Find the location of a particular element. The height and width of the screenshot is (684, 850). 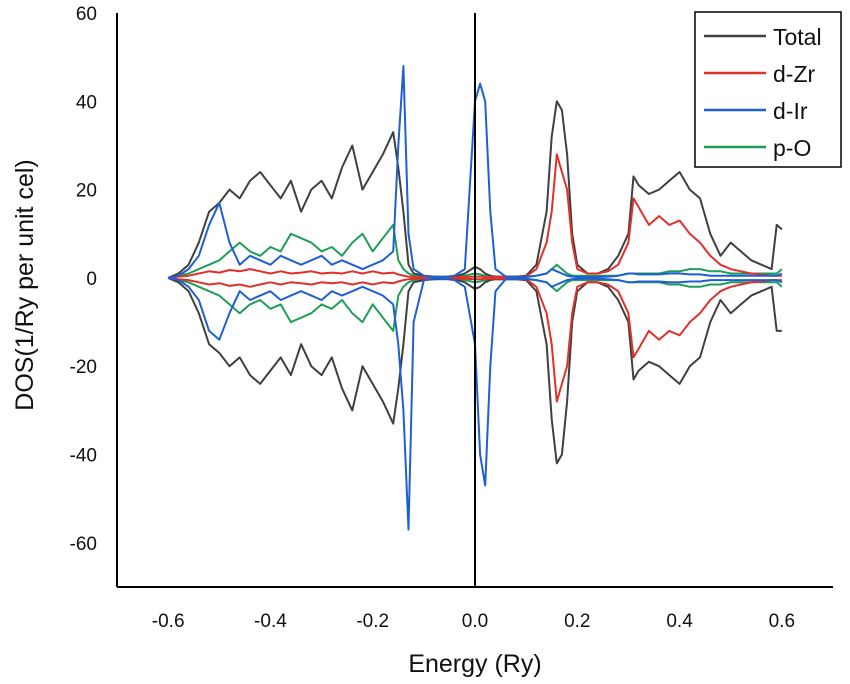

series-line-d-zr-down is located at coordinates (474, 339).